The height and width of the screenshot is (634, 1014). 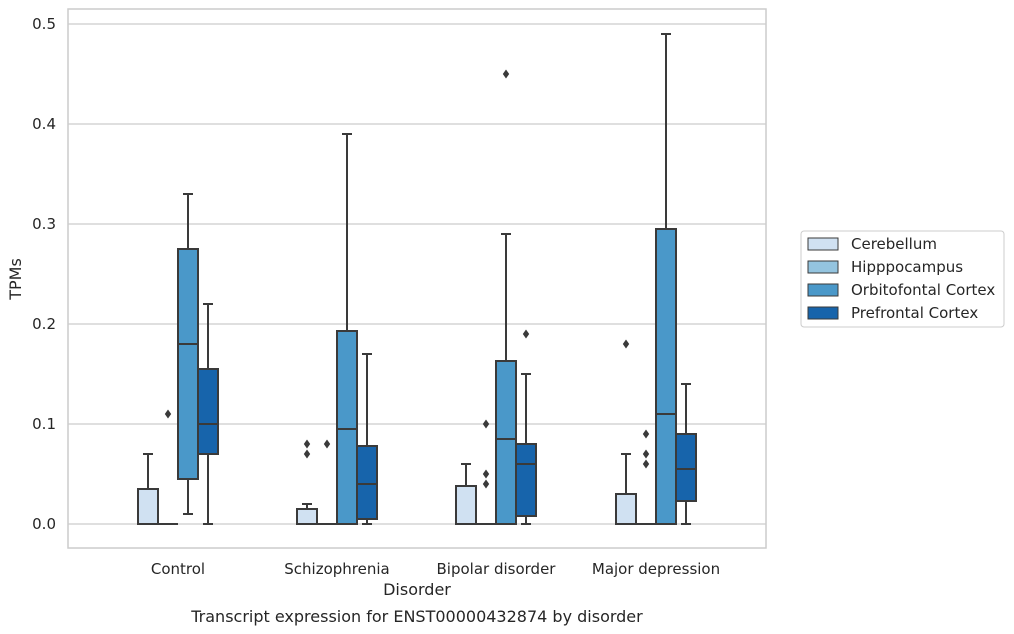 I want to click on x-tick-label: Schizophrenia, so click(x=336, y=569).